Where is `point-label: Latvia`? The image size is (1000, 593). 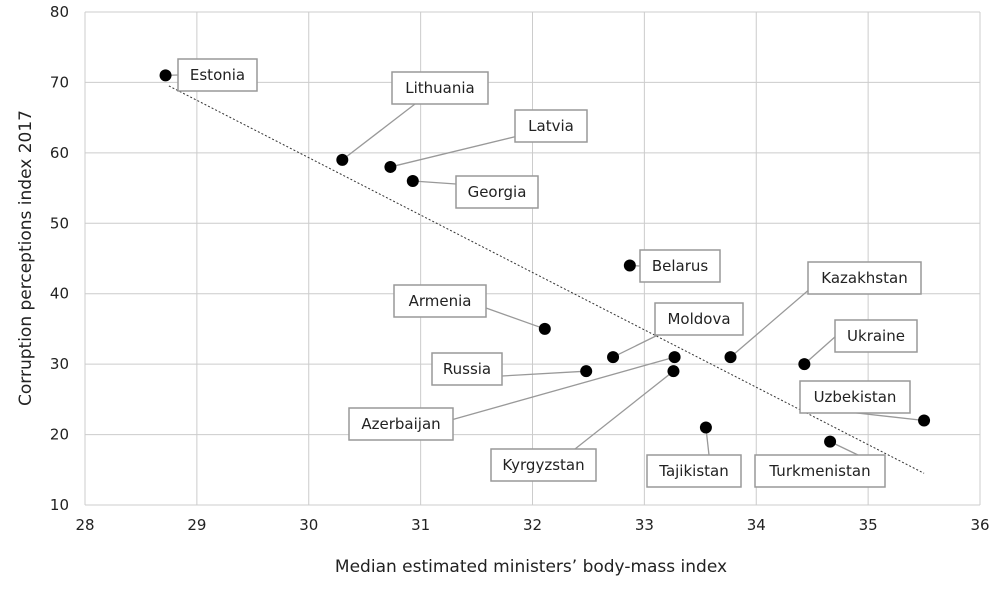 point-label: Latvia is located at coordinates (551, 126).